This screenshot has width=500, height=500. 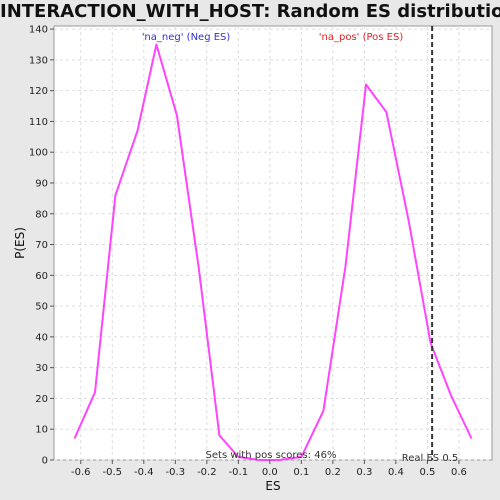 What do you see at coordinates (186, 37) in the screenshot?
I see `neg-es-label: 'na_neg' (Neg ES)` at bounding box center [186, 37].